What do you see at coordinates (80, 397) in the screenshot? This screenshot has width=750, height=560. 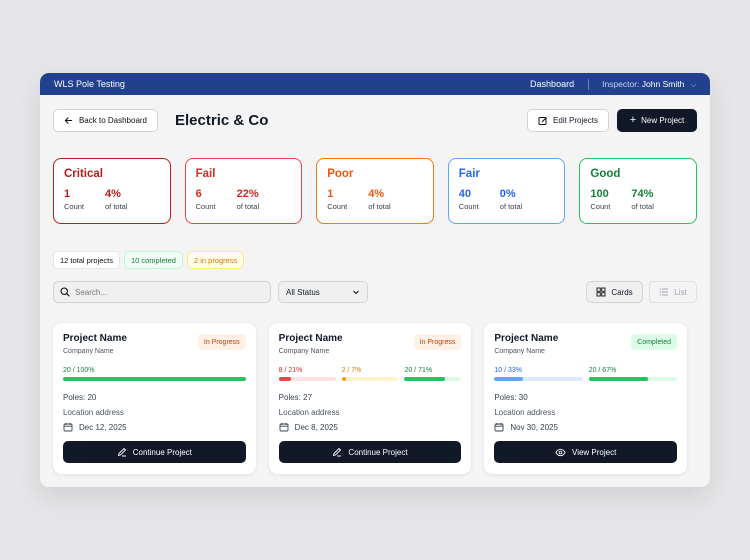 I see `poles-count: Poles: 20` at bounding box center [80, 397].